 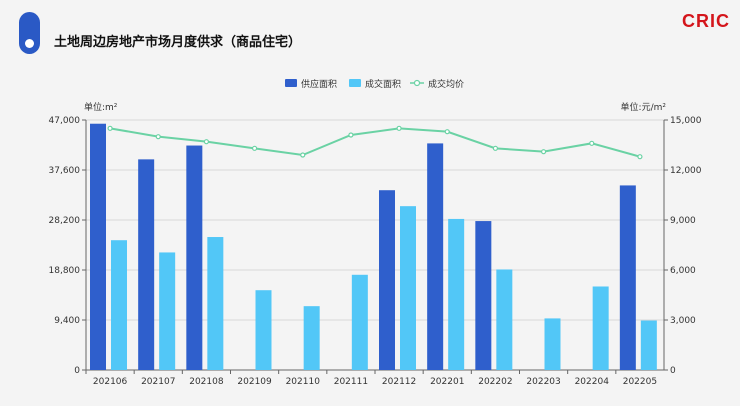 What do you see at coordinates (65, 121) in the screenshot?
I see `left-tick-label: 47,000` at bounding box center [65, 121].